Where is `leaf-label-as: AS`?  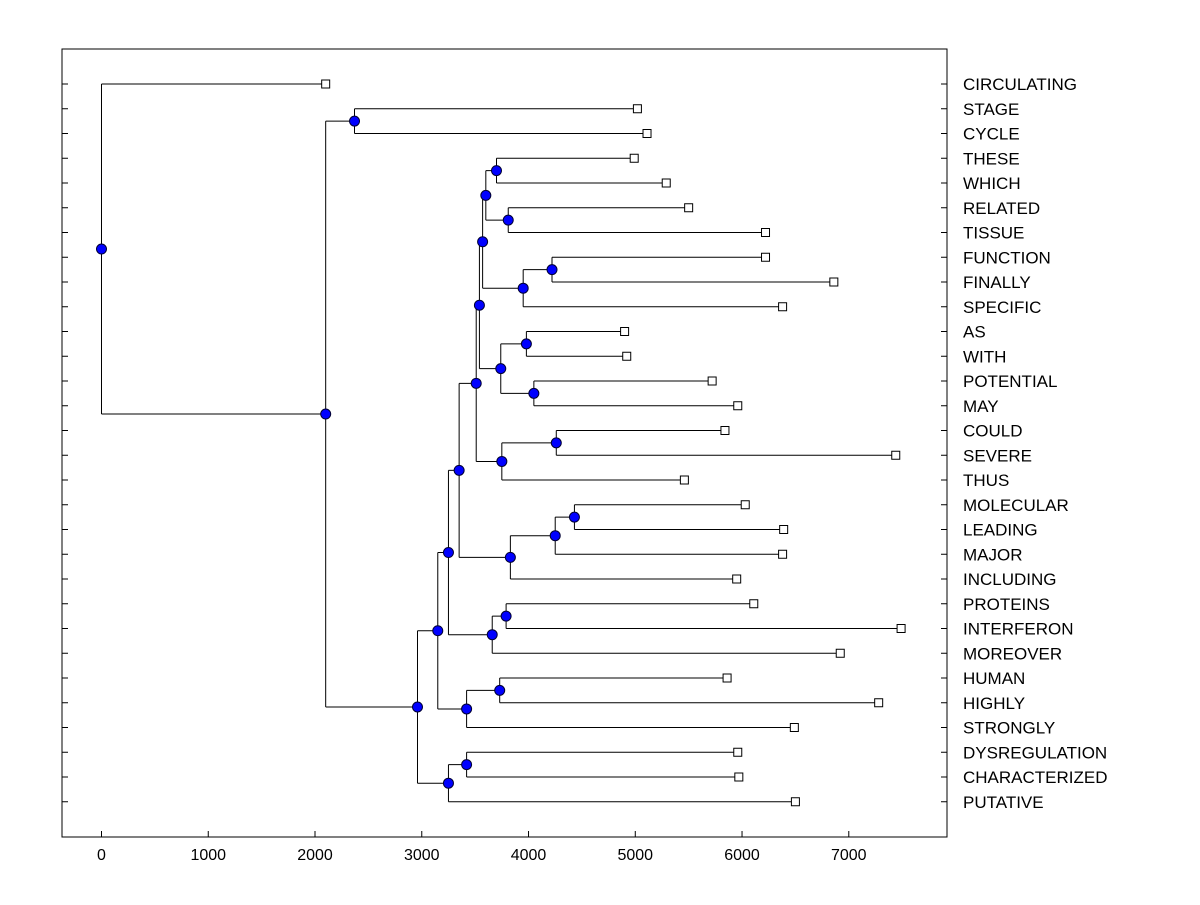 leaf-label-as: AS is located at coordinates (974, 332).